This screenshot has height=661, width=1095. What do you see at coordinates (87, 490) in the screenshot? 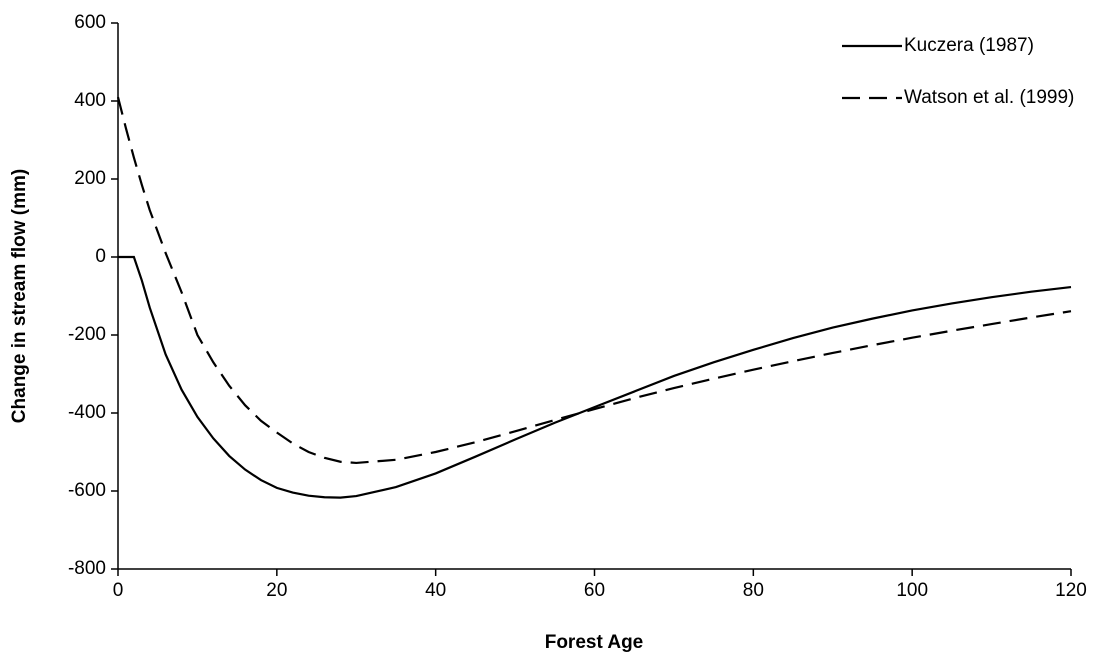
I see `y-tick-label: -600` at bounding box center [87, 490].